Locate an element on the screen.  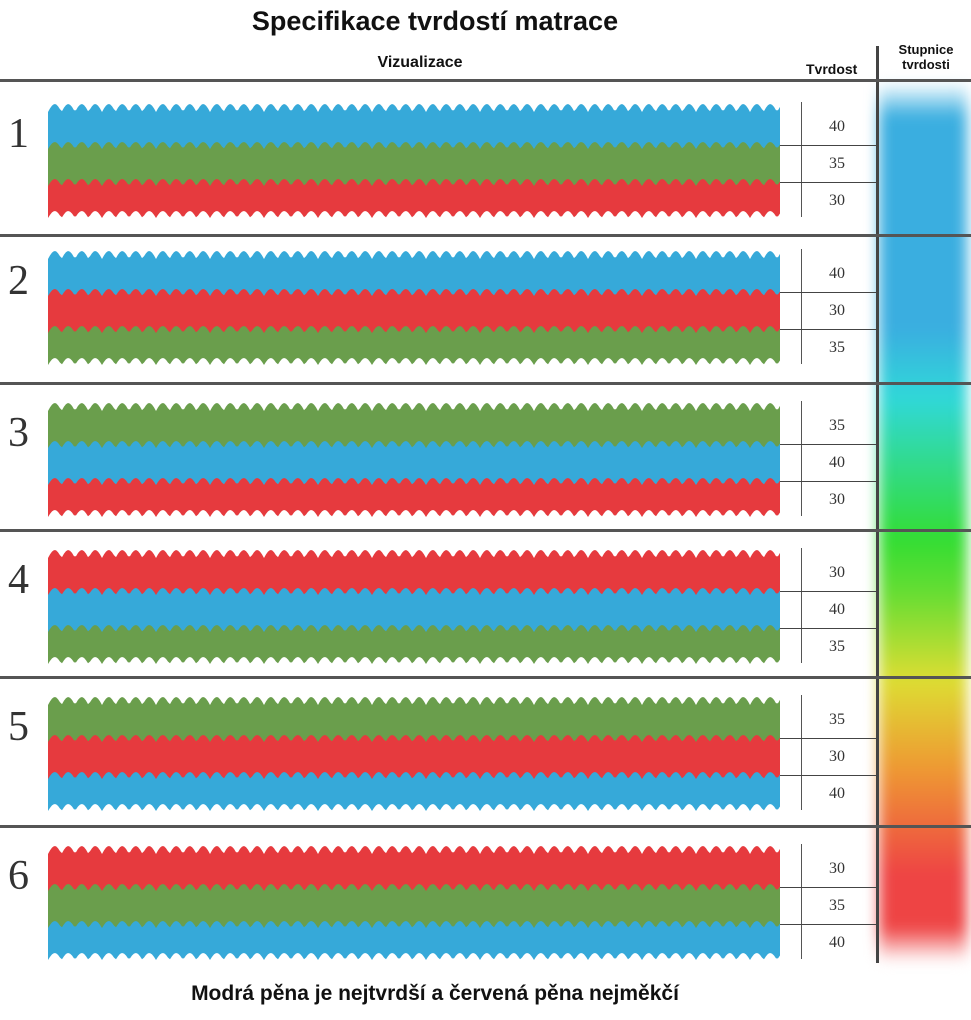
scale-header: Stupnice tvrdosti is located at coordinates (926, 57).